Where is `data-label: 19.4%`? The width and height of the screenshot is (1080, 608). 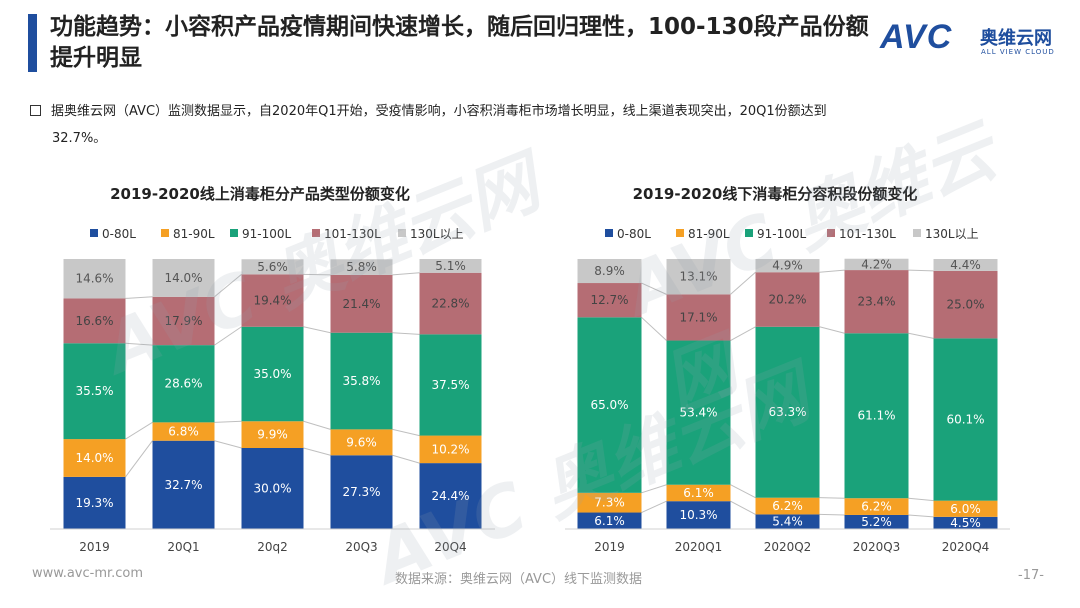 data-label: 19.4% is located at coordinates (272, 301).